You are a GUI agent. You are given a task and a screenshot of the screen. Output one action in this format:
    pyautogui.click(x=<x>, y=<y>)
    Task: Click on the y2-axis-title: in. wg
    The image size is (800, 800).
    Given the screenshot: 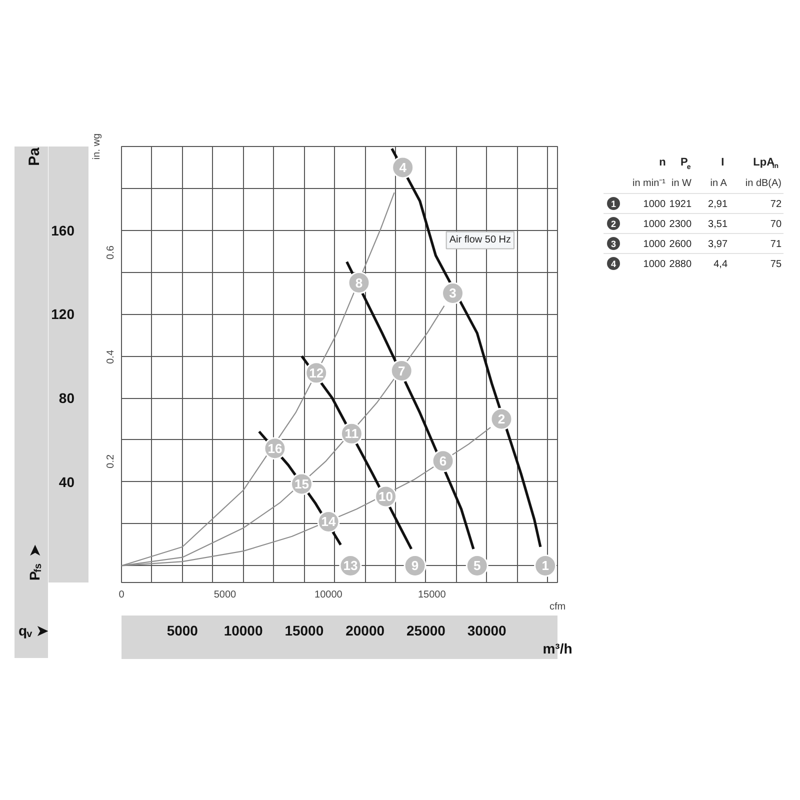 What is the action you would take?
    pyautogui.click(x=97, y=146)
    